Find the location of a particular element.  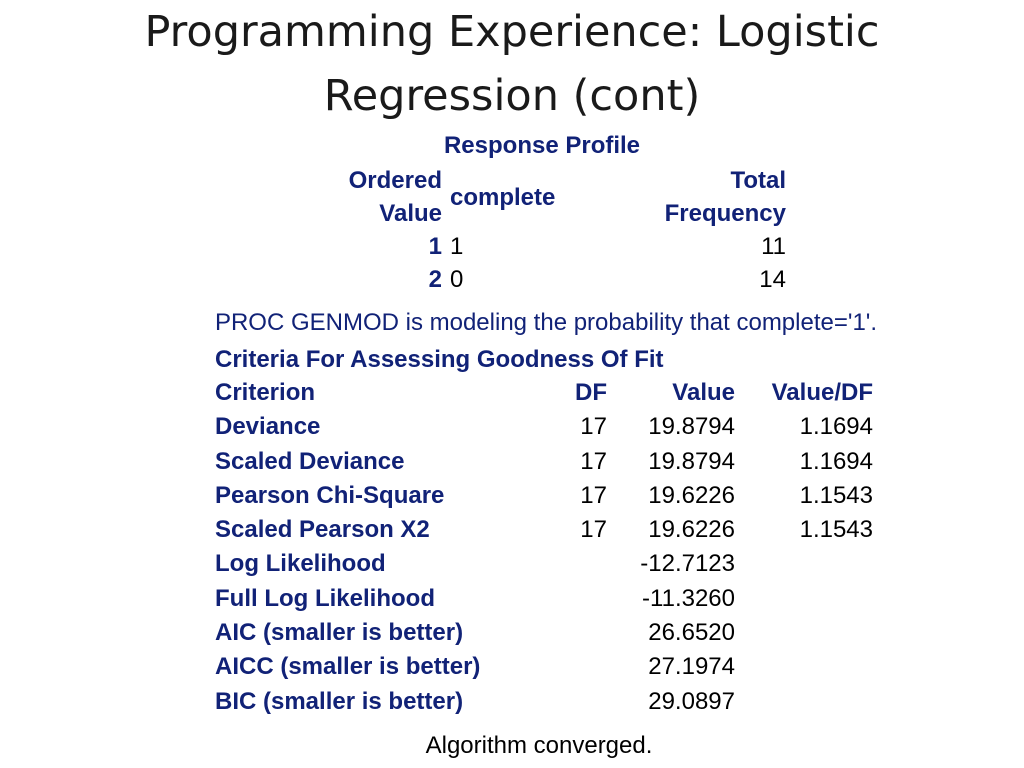

table-row: Deviance 17 19.8794 1.1694 is located at coordinates (544, 427).